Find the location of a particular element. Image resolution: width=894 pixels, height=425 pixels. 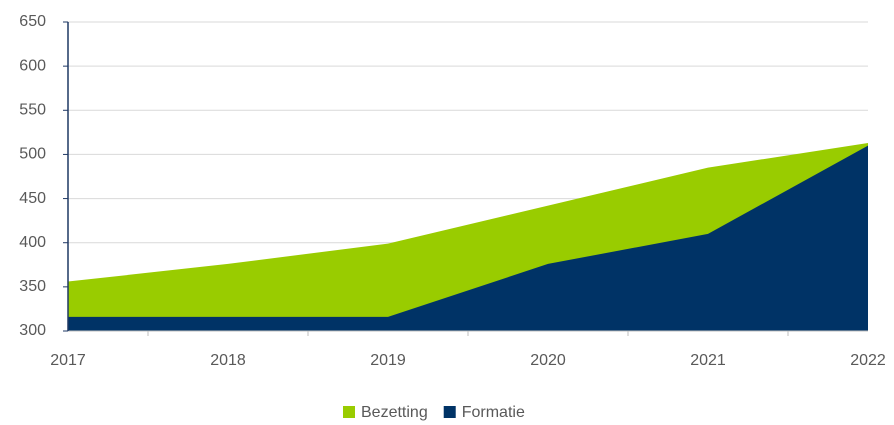

y-tick-label: 300 is located at coordinates (32, 330).